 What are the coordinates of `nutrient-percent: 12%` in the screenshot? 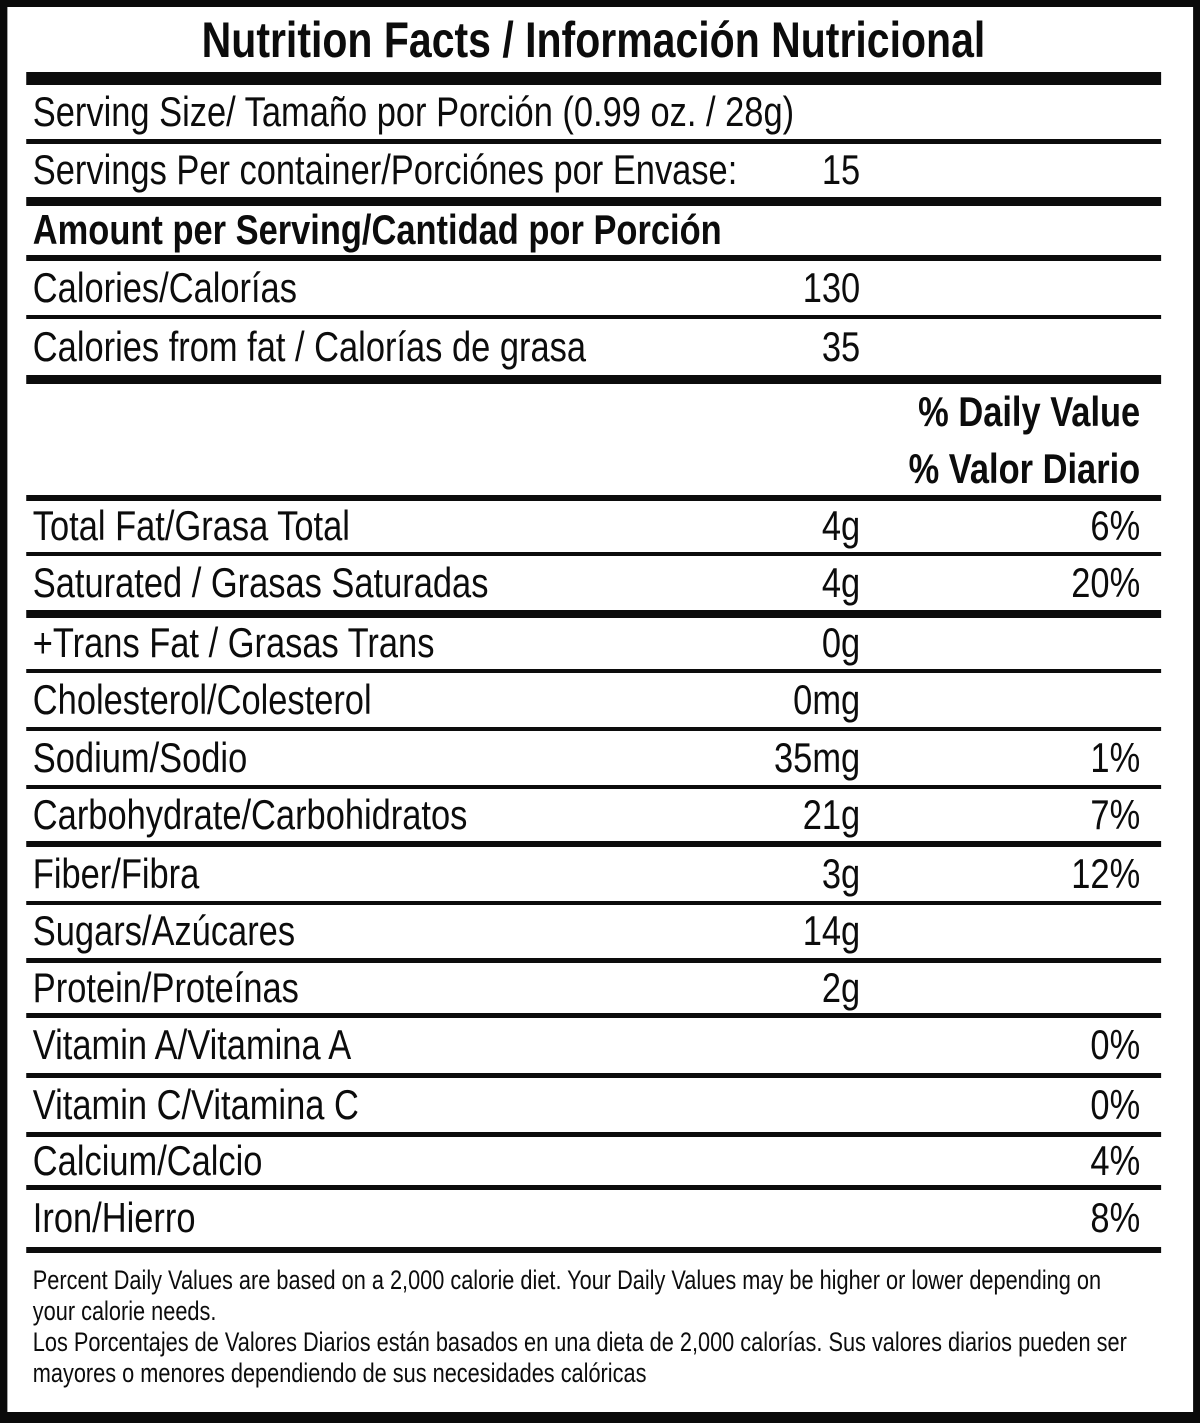 It's located at (1106, 873).